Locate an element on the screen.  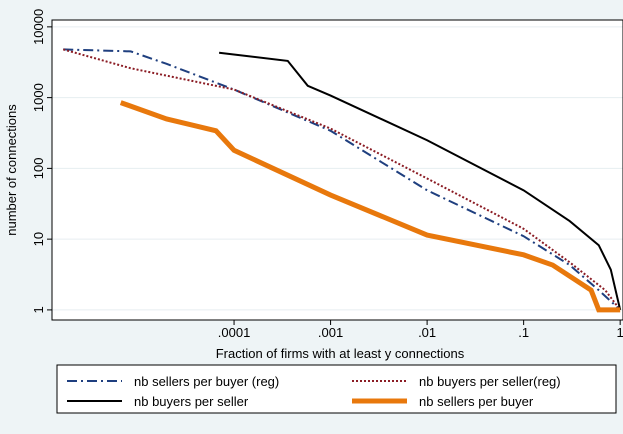
x-tick-label: .0001 is located at coordinates (234, 332).